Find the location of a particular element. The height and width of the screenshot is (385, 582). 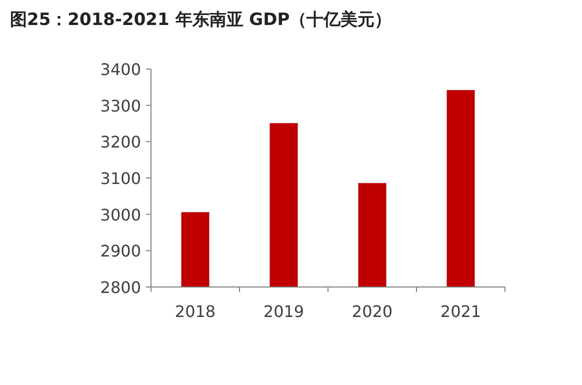

chart-title: 图25：2018-2021 年东南亚 GDP（十亿美元） is located at coordinates (201, 20).